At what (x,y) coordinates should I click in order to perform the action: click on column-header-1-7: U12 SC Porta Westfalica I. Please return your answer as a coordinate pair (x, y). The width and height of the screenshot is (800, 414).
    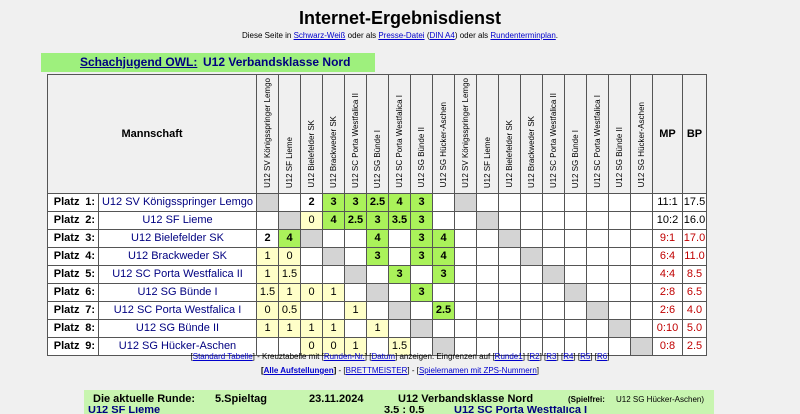
    Looking at the image, I should click on (399, 134).